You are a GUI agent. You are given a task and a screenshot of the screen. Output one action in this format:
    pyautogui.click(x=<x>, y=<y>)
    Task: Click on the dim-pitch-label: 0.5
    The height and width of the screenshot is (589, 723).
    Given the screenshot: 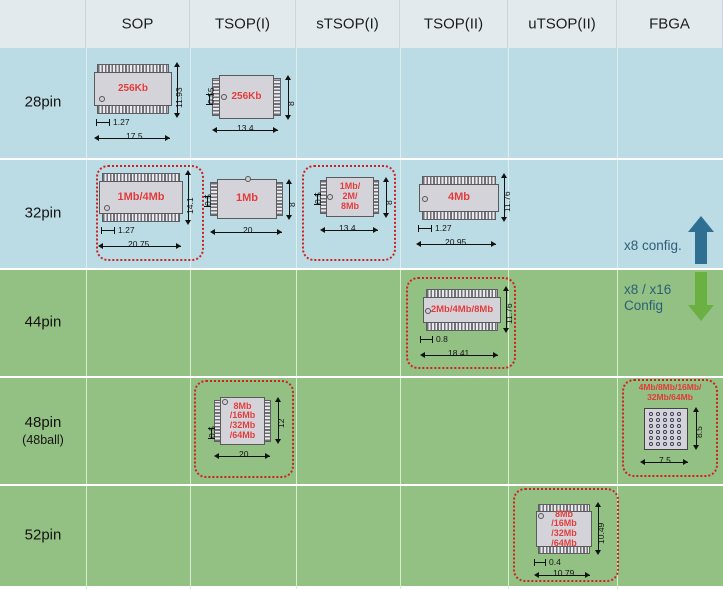 What is the action you would take?
    pyautogui.click(x=212, y=432)
    